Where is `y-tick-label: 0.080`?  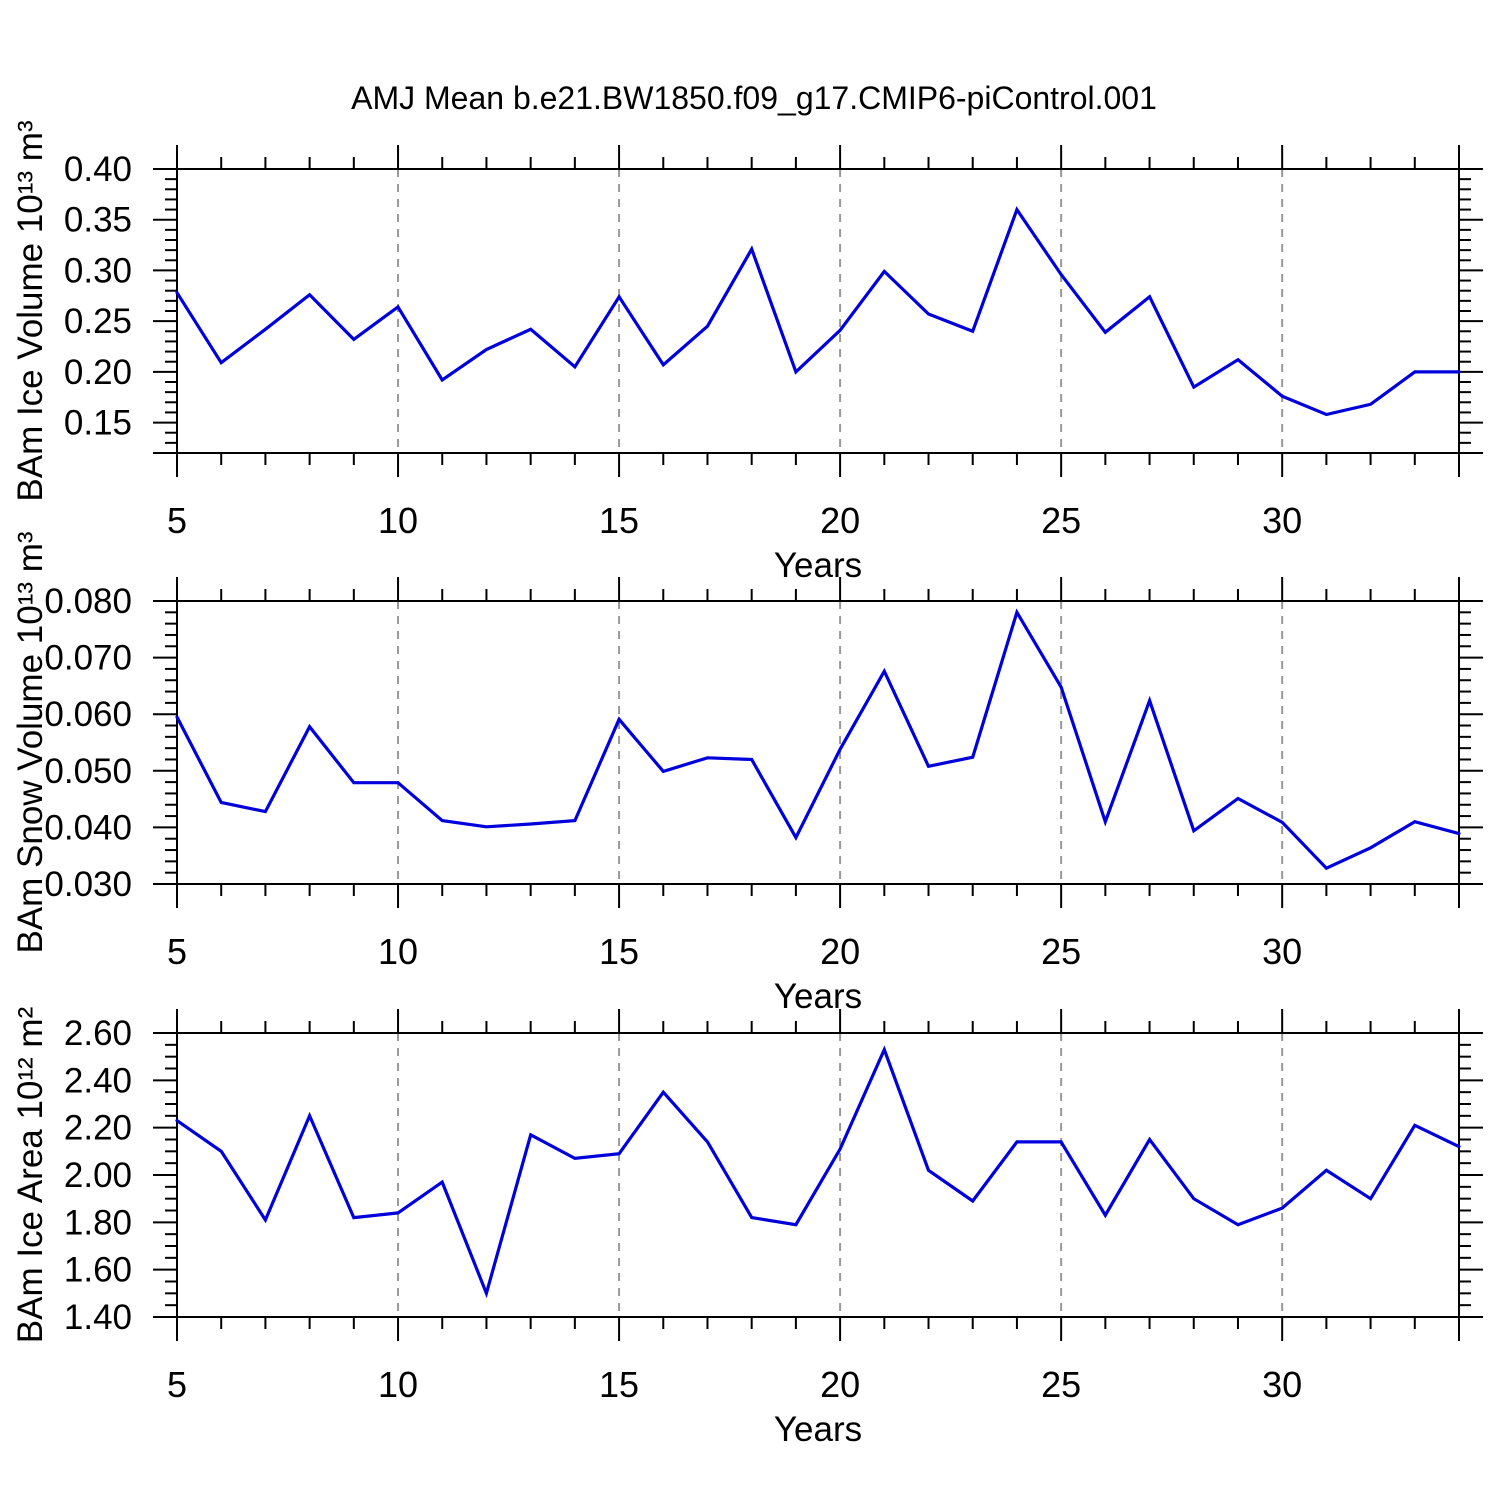
y-tick-label: 0.080 is located at coordinates (88, 601).